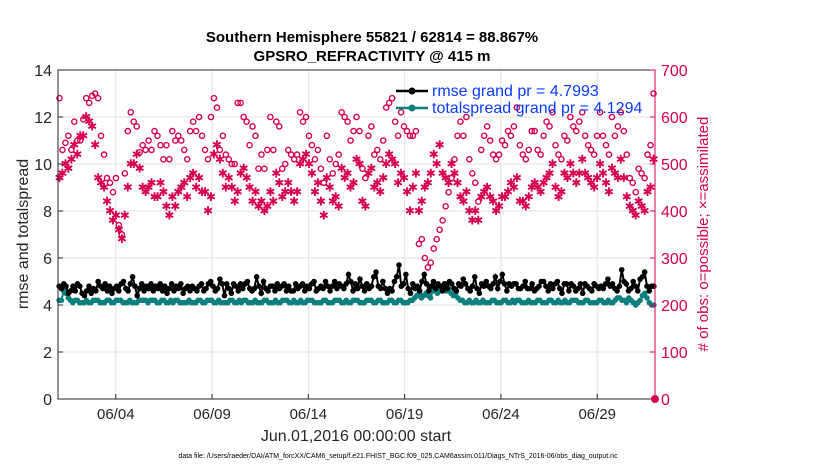 The image size is (830, 470). Describe the element at coordinates (515, 91) in the screenshot. I see `legend-rmse-label: rmse grand pr = 4.7993` at that location.